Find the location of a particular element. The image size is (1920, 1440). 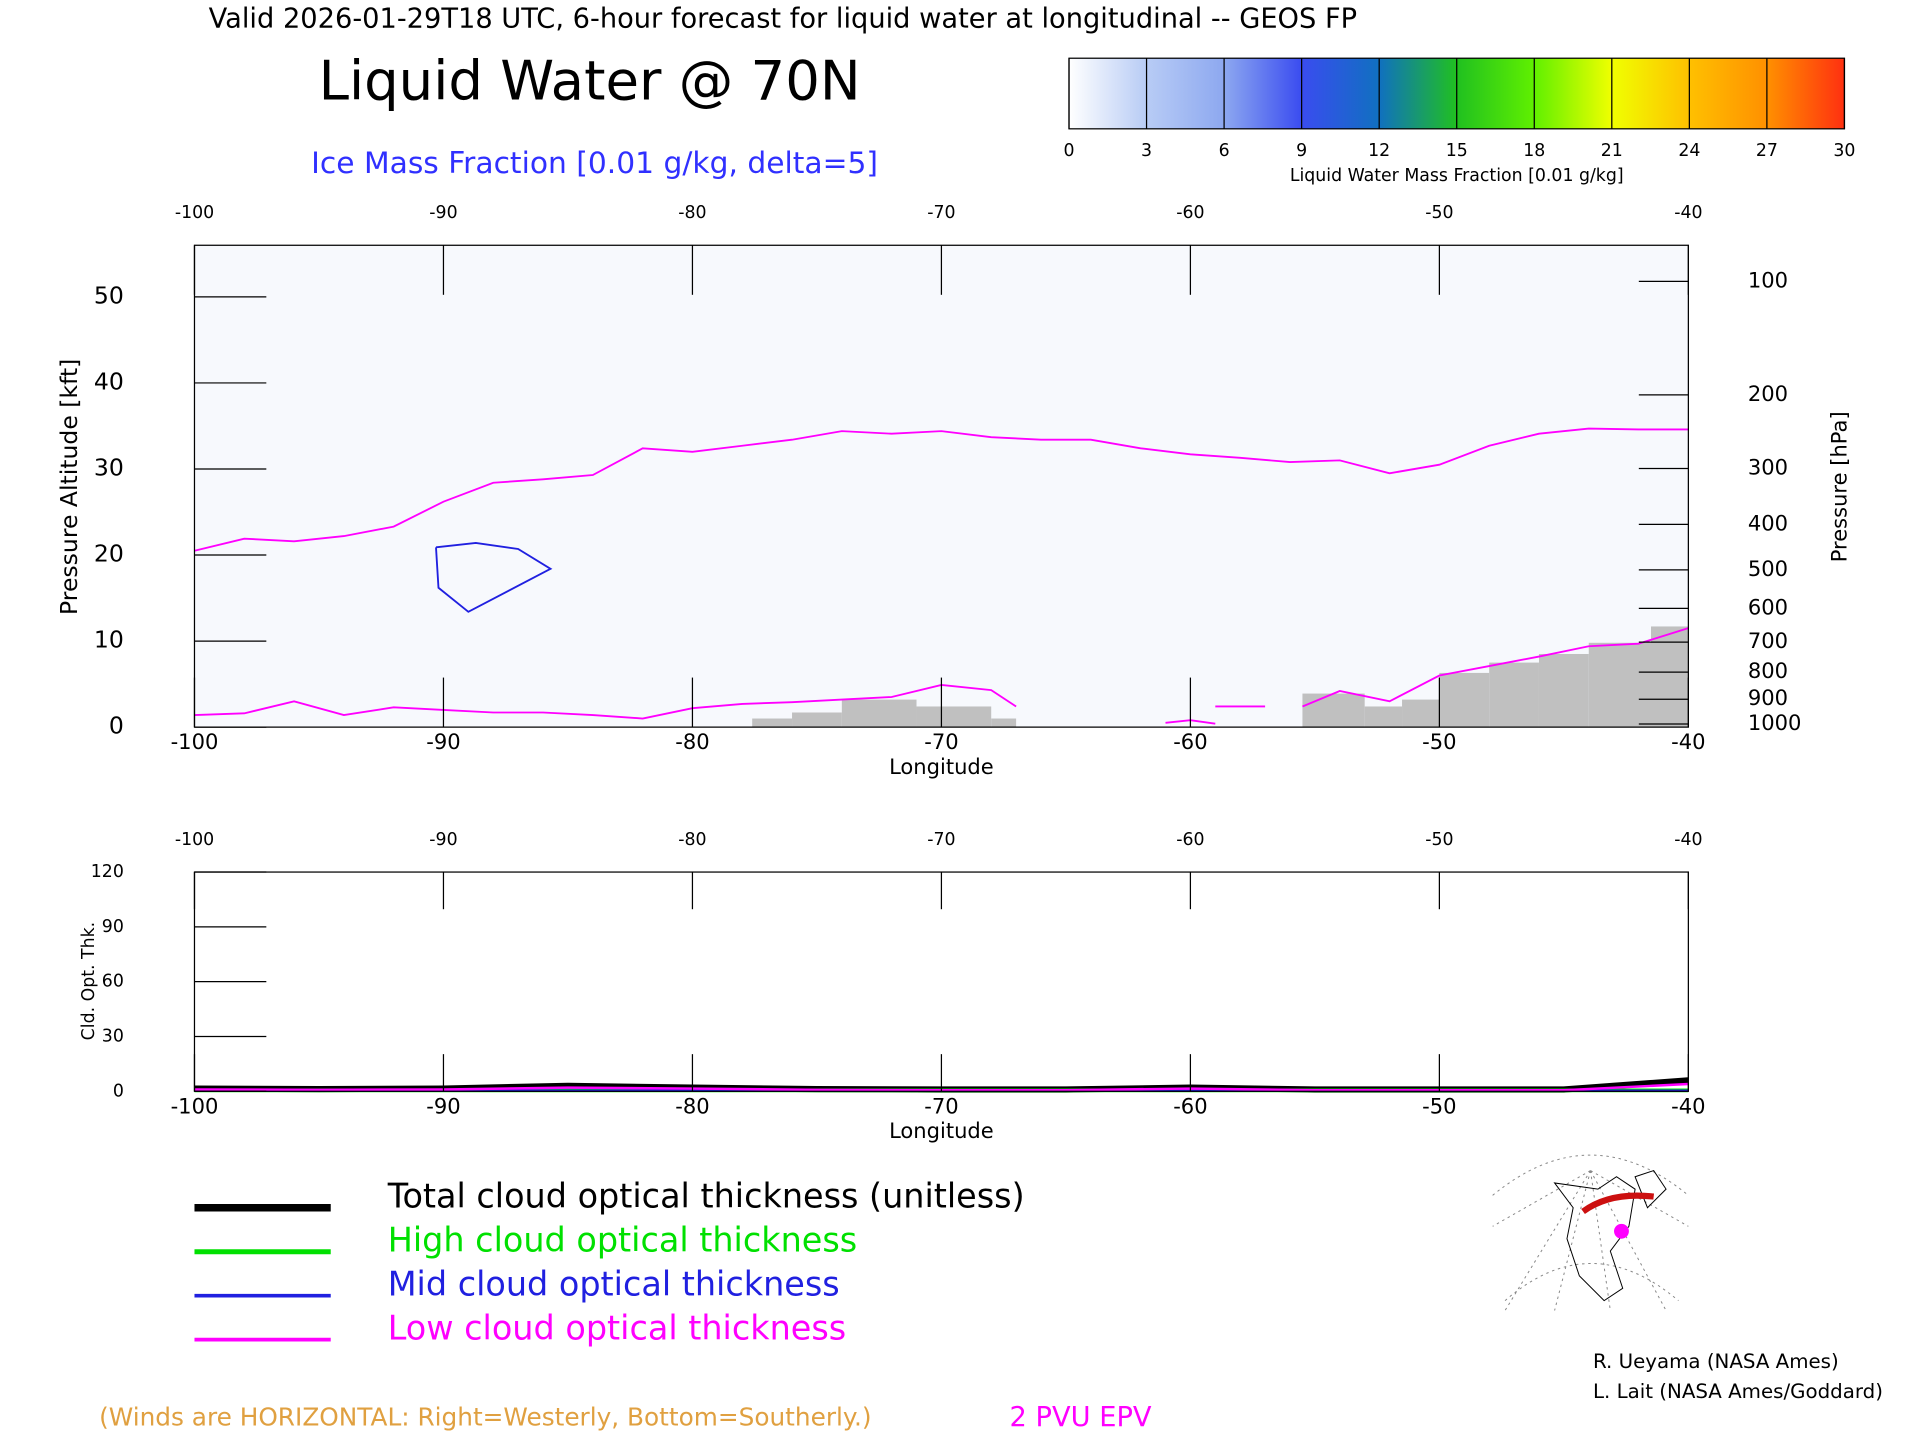

y-tick-label: 60 is located at coordinates (113, 982).